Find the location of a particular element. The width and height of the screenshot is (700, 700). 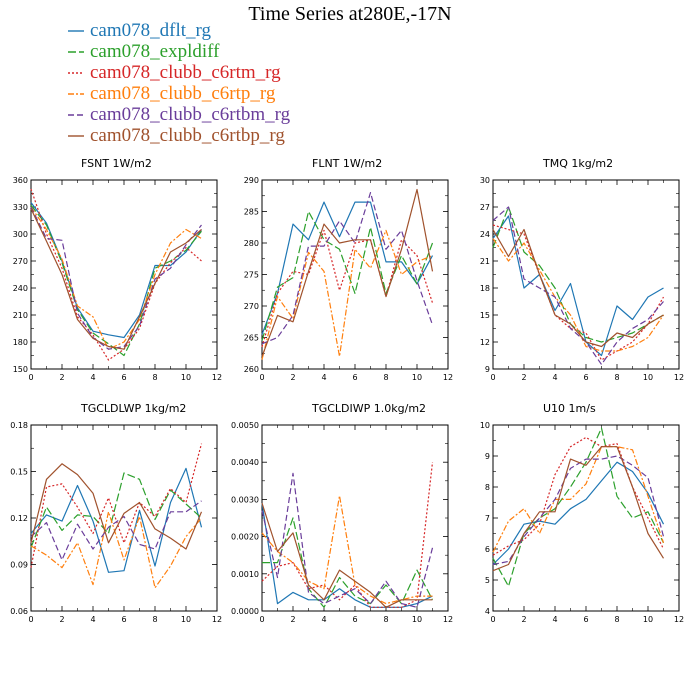

legend-item: cam078_clubb_c6rtm_rg is located at coordinates (174, 72).